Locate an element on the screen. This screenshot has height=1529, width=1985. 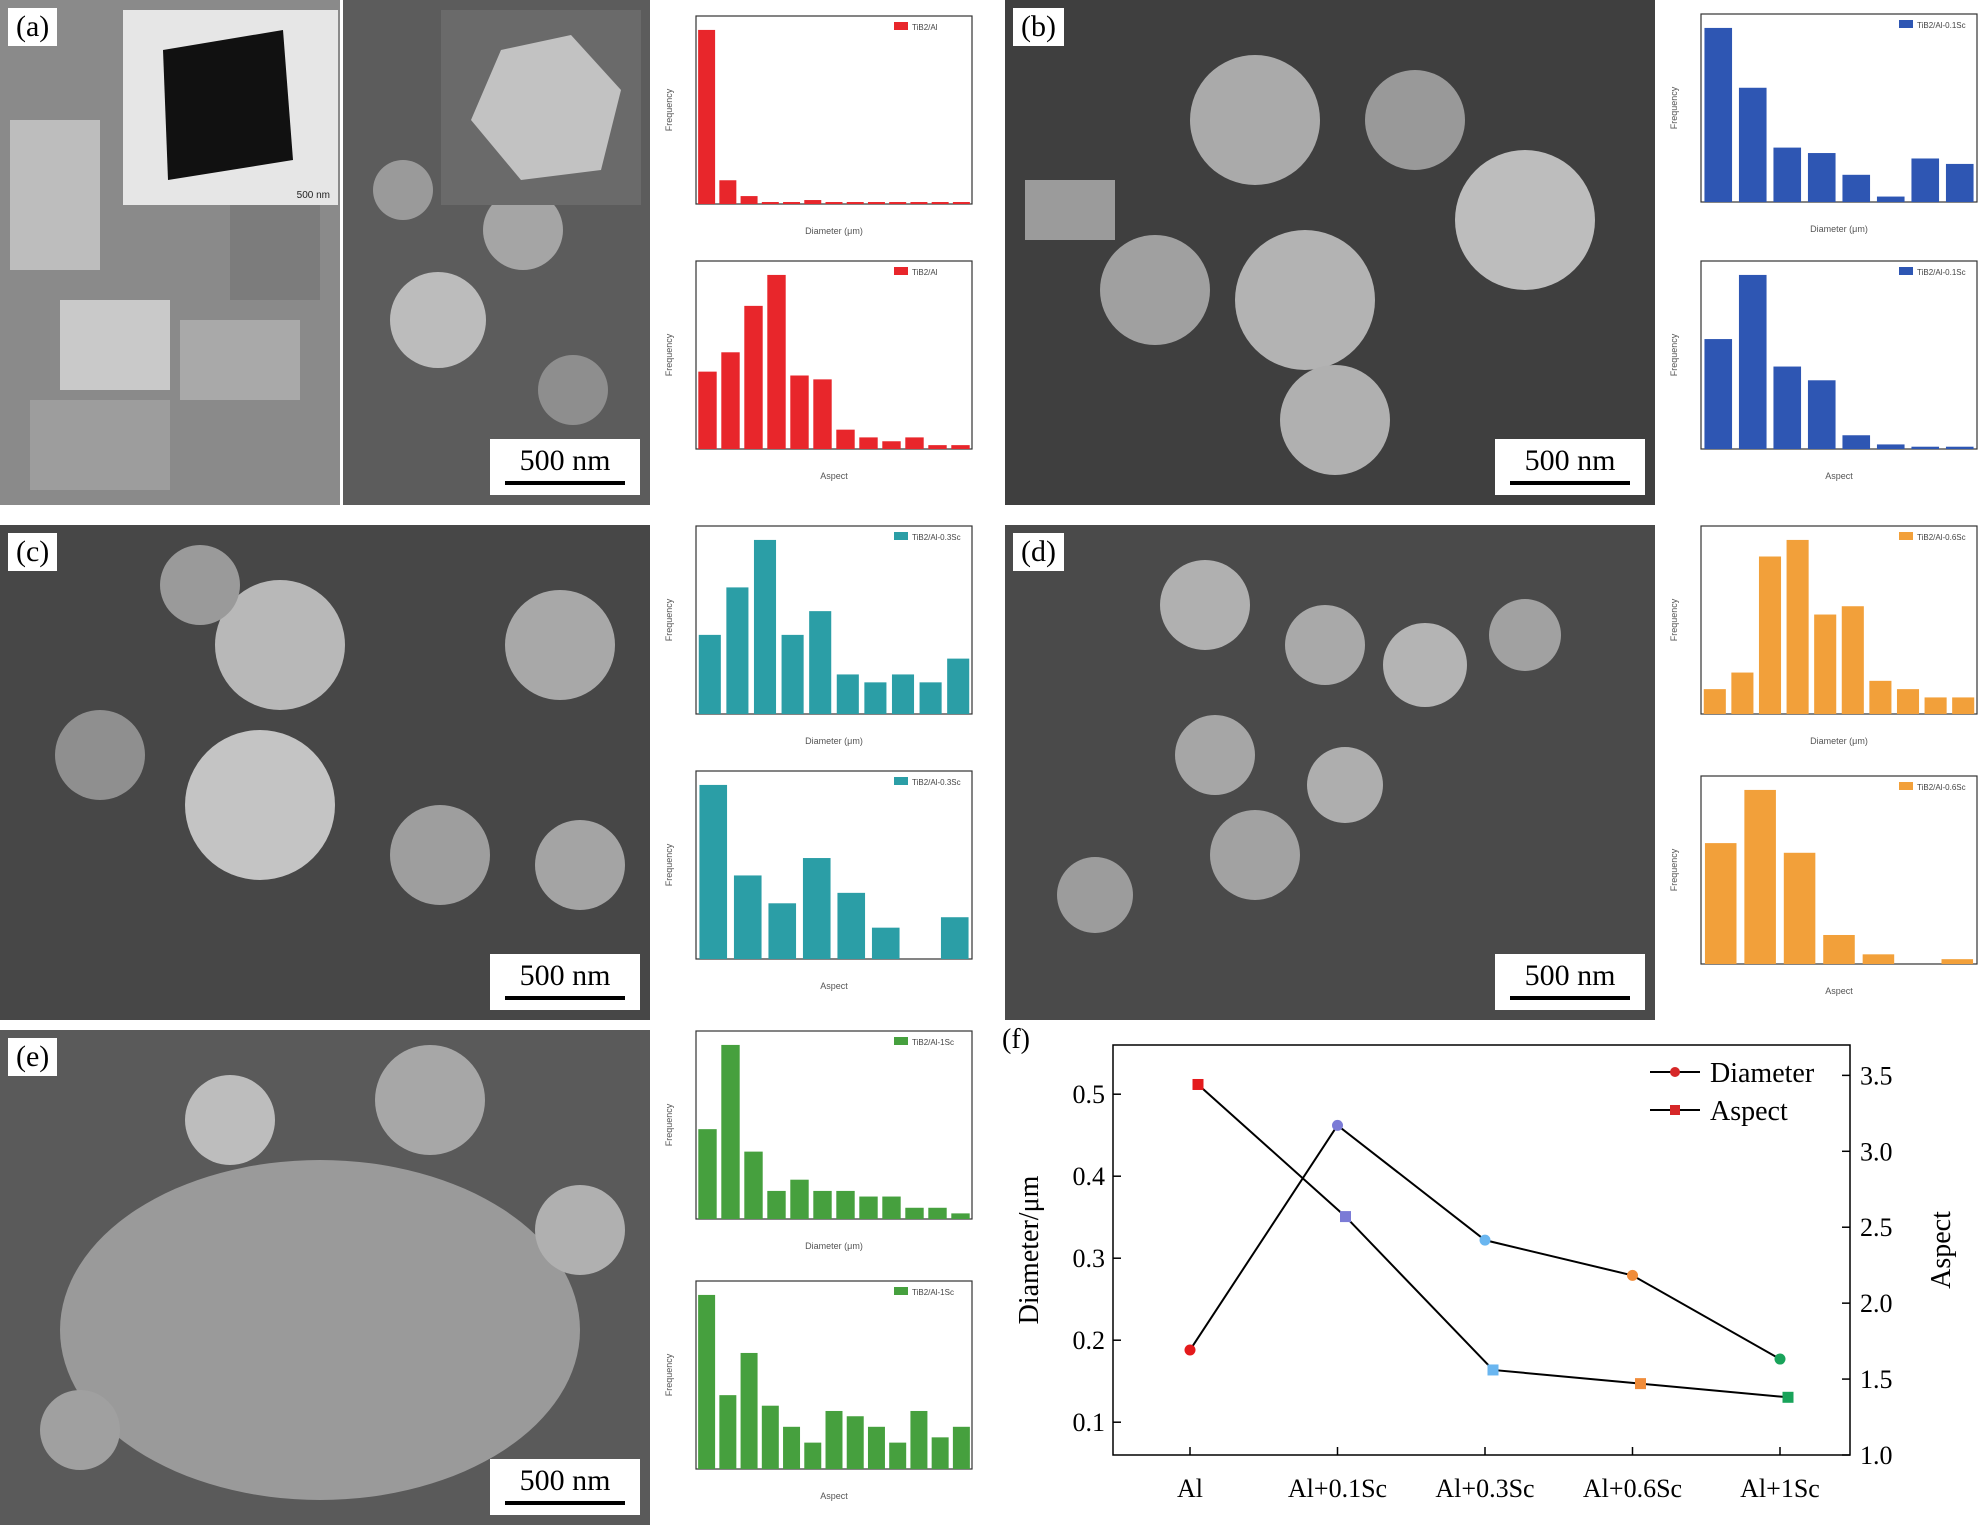
x-tick-label: Al+0.1Sc is located at coordinates (1337, 1488).